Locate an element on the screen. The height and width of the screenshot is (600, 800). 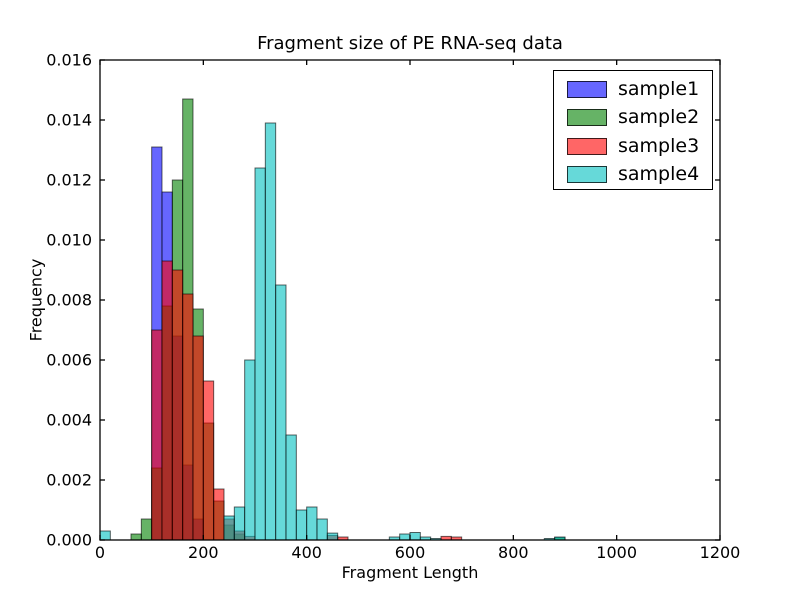
legend: sample1 sample2 sample3 sample4 is located at coordinates (633, 130).